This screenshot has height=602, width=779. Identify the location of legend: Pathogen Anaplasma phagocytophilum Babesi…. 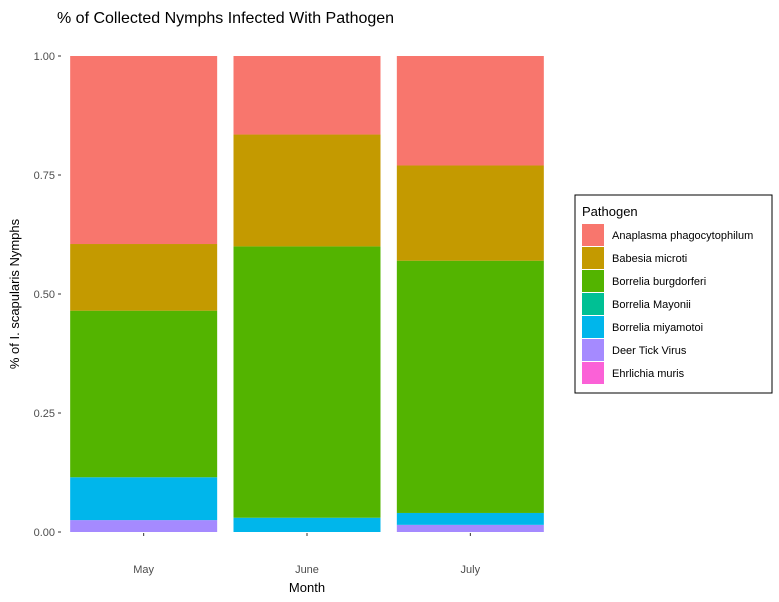
(673, 294).